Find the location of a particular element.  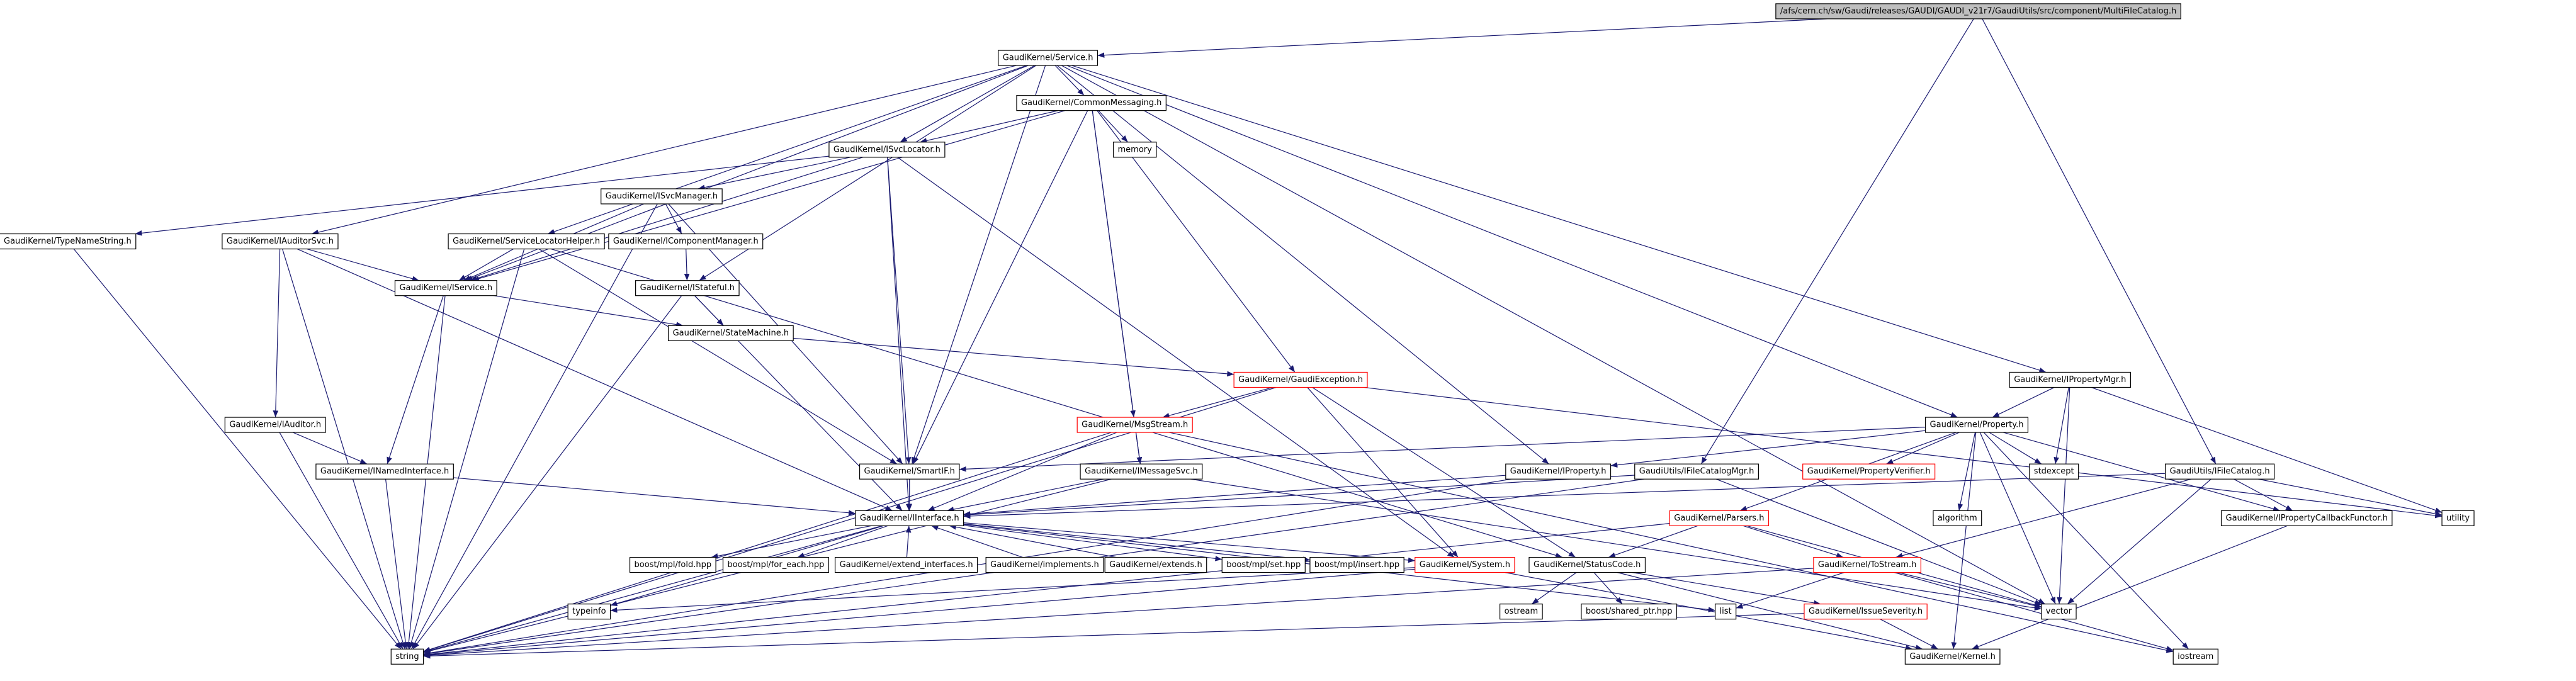

node: GaudiKernel/IAuditorSvc.h is located at coordinates (280, 241).